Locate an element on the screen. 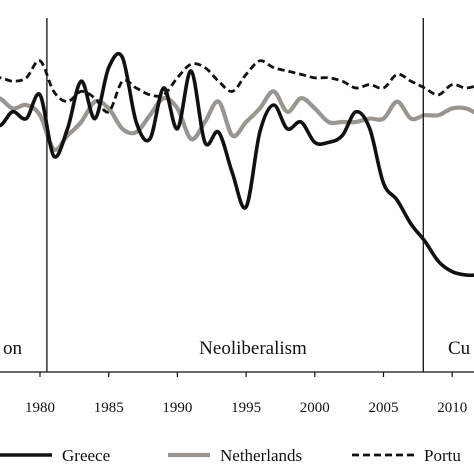 Image resolution: width=474 pixels, height=474 pixels. period-label-neoliberalism: Neoliberalism is located at coordinates (253, 348).